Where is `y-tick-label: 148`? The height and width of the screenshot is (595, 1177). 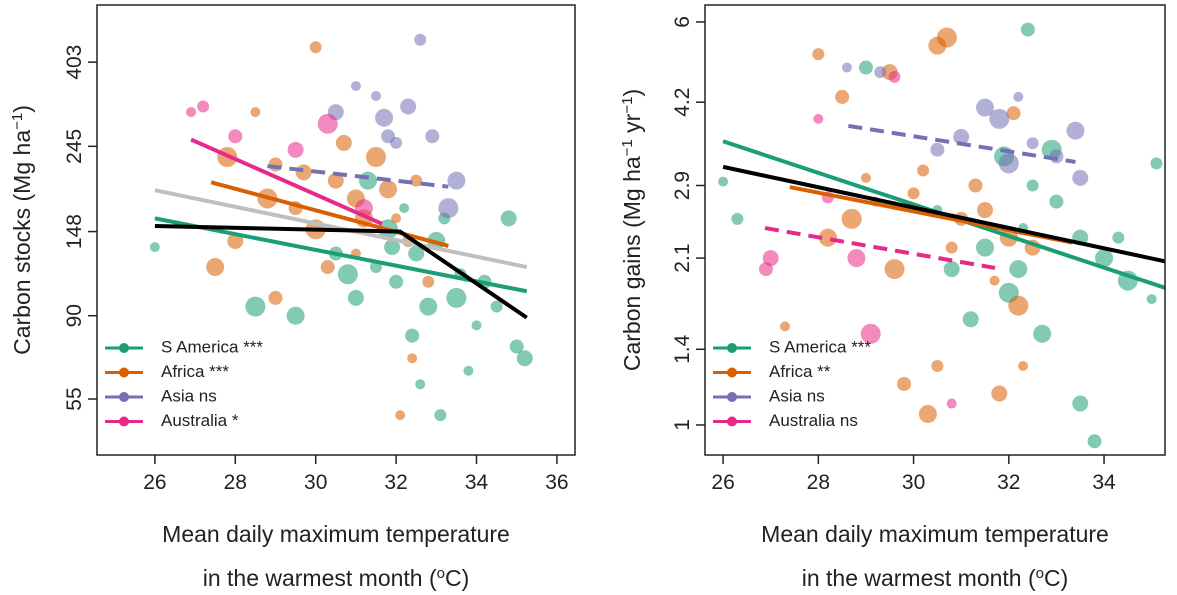 y-tick-label: 148 is located at coordinates (74, 231).